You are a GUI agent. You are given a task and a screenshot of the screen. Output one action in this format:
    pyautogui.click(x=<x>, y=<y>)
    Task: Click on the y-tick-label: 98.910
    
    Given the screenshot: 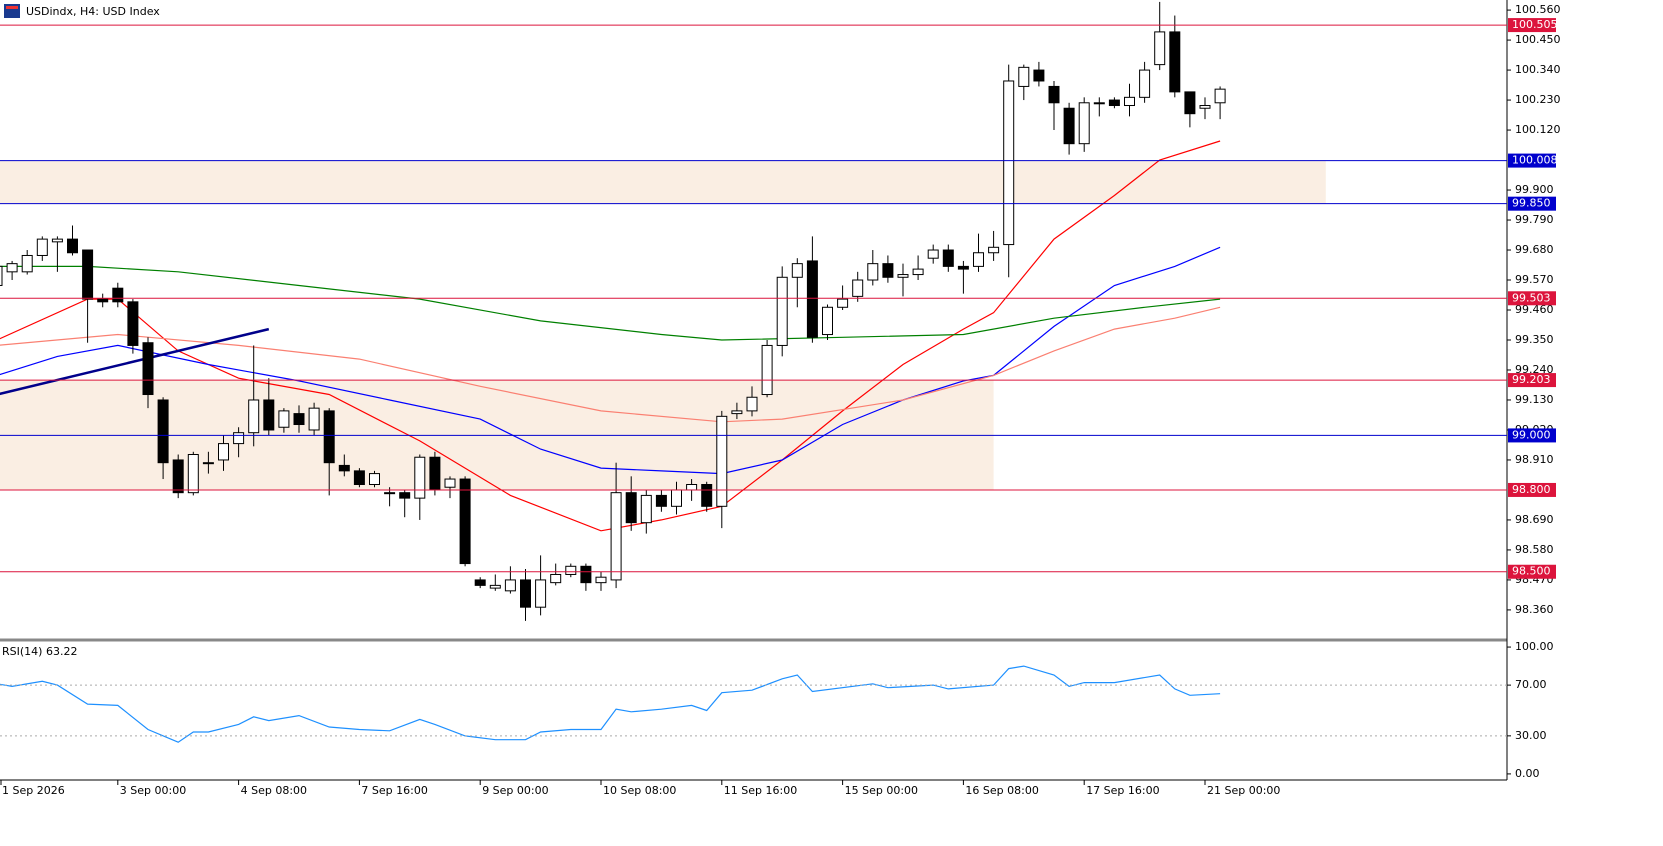 What is the action you would take?
    pyautogui.click(x=1534, y=459)
    